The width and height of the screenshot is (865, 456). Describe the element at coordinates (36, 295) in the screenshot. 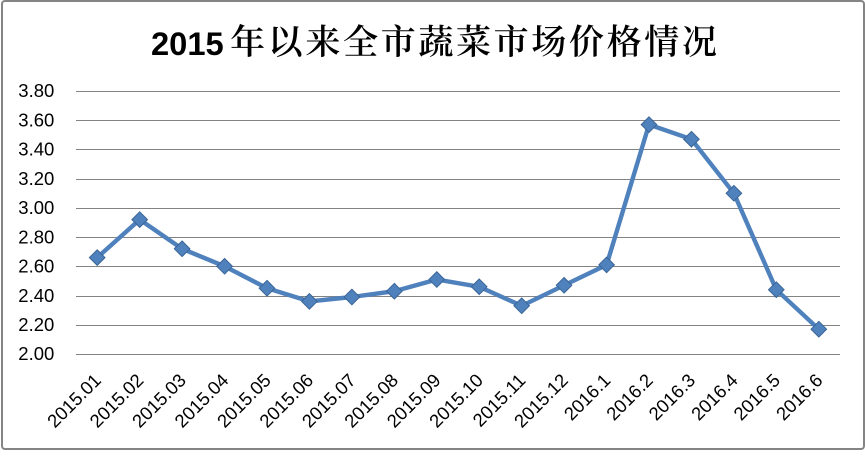

I see `svg-text: 2.40` at that location.